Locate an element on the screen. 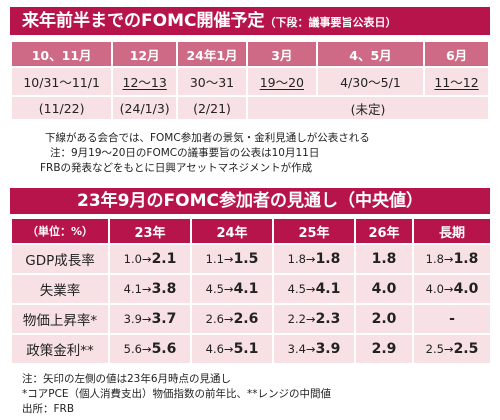  schedule-source: FRBの発表などをもとに日興アセットマネジメントが作成 is located at coordinates (176, 168).